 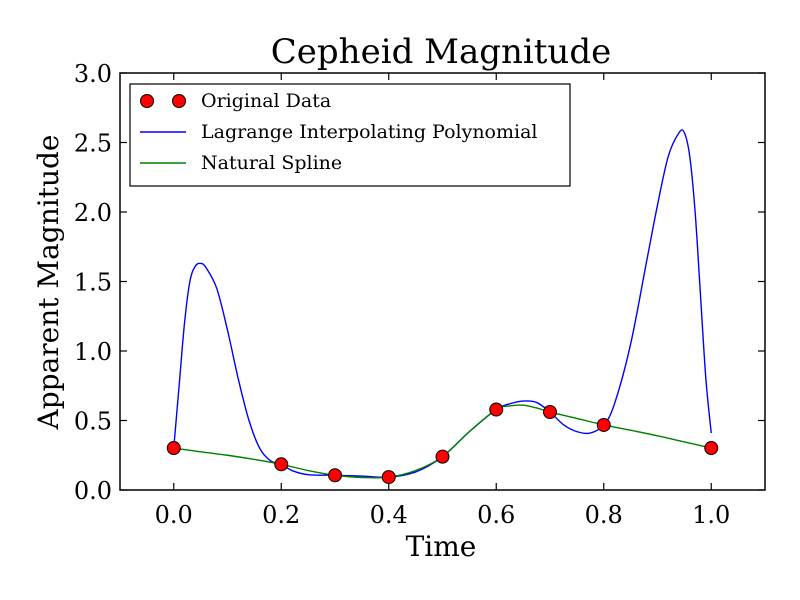 I want to click on y-tick-label: 1.0, so click(x=93, y=352).